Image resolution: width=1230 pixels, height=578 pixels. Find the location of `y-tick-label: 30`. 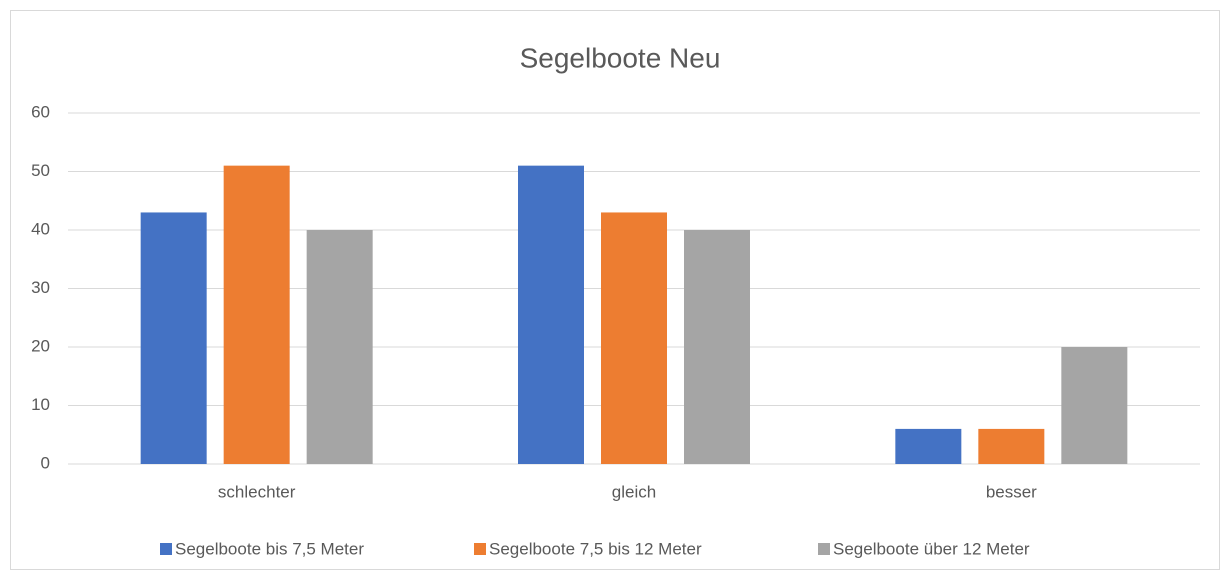

y-tick-label: 30 is located at coordinates (40, 287).